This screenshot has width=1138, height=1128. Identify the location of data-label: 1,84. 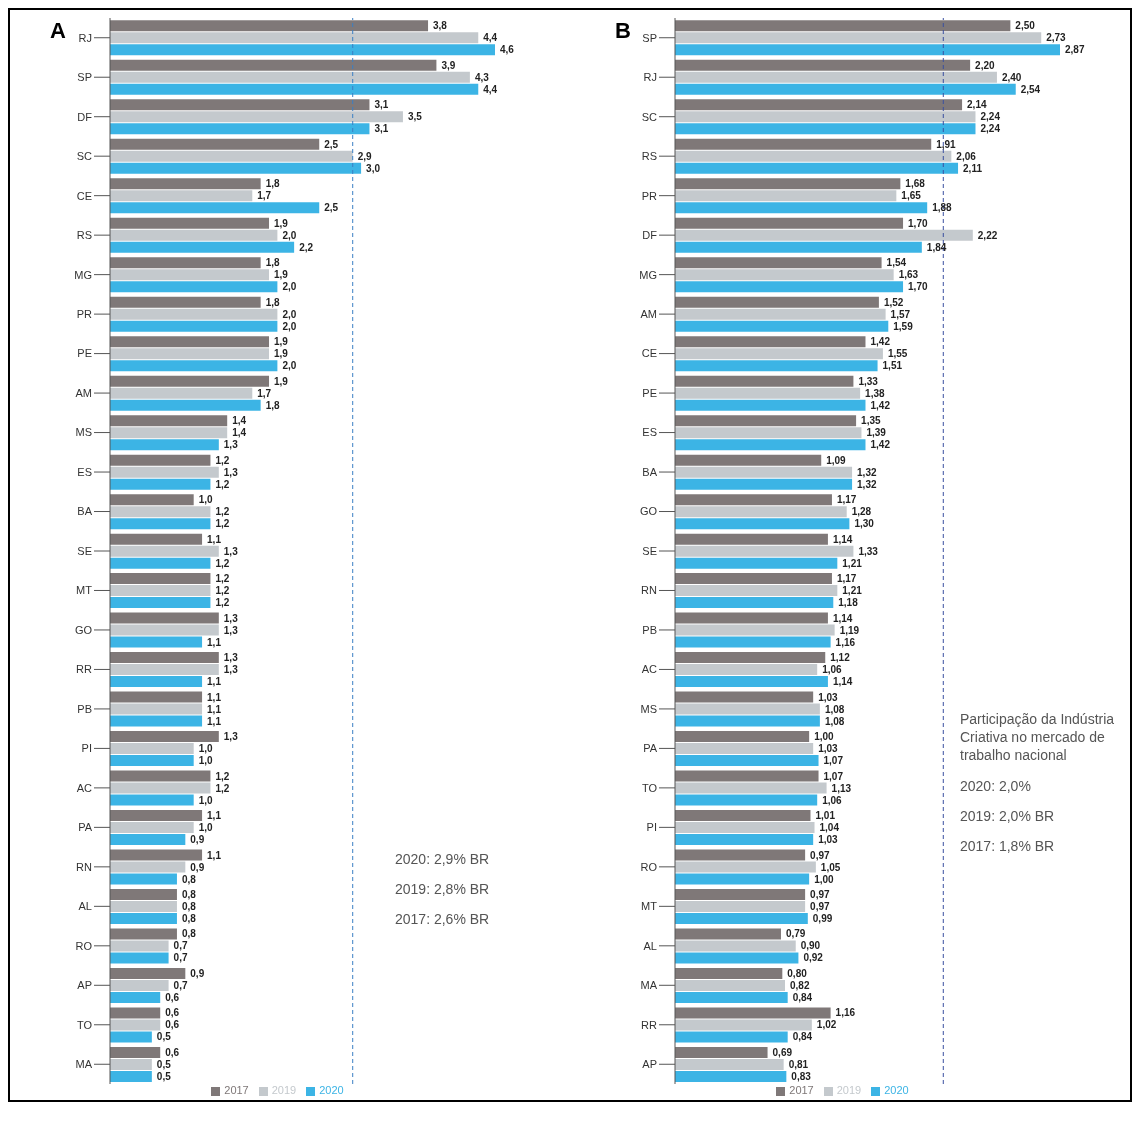
(936, 247).